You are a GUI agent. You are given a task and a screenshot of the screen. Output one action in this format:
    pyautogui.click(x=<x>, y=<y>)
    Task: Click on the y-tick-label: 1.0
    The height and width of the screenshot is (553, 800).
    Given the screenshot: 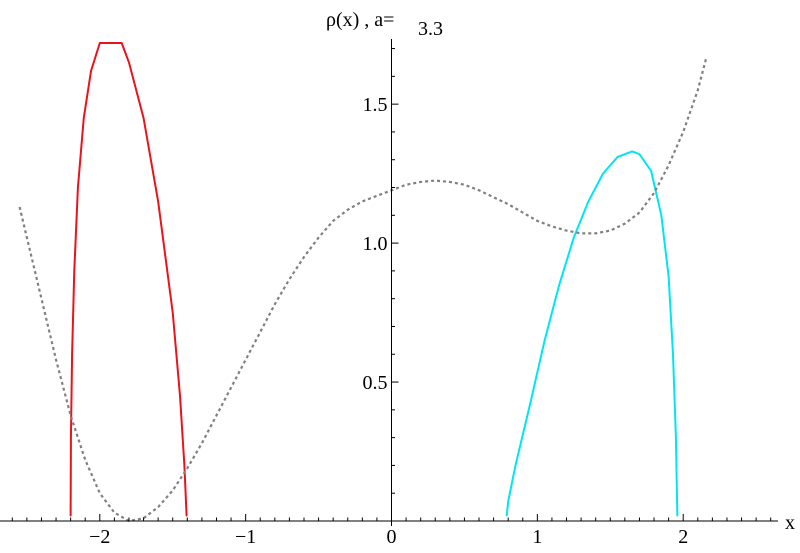 What is the action you would take?
    pyautogui.click(x=375, y=244)
    